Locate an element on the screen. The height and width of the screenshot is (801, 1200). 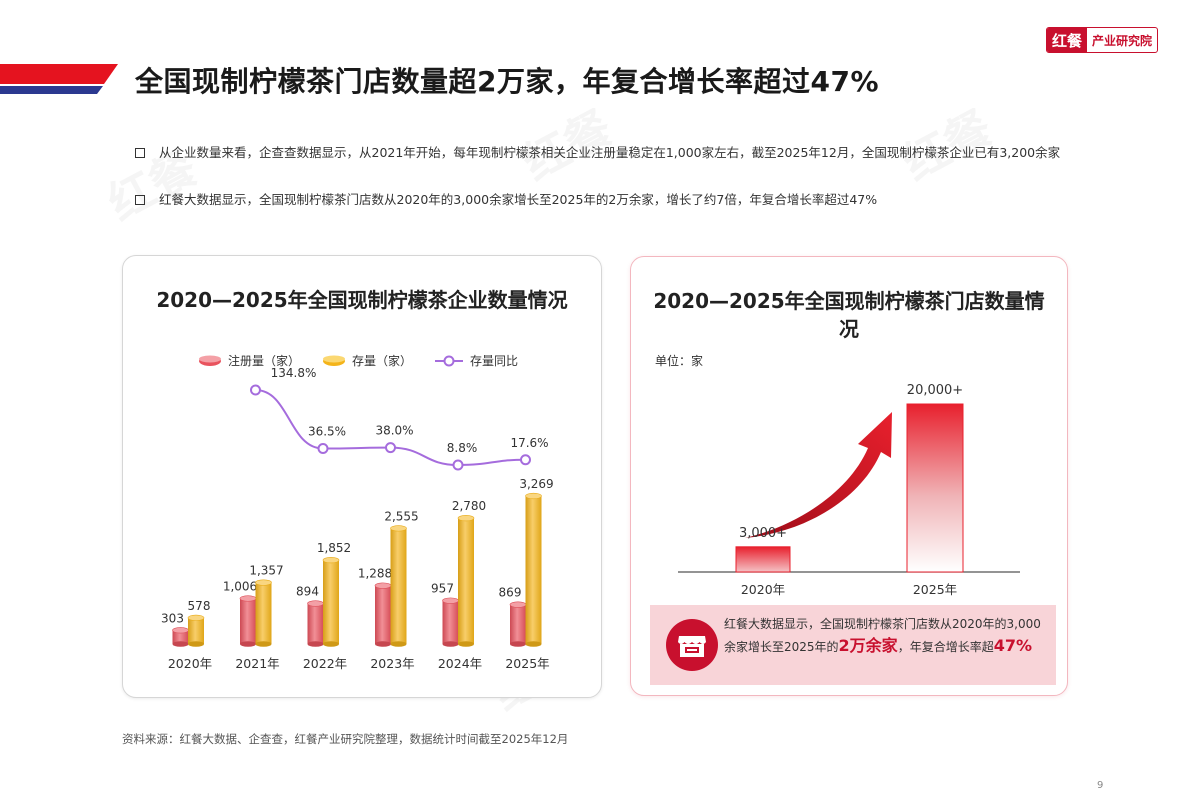
data-label: 2,780 is located at coordinates (469, 506).